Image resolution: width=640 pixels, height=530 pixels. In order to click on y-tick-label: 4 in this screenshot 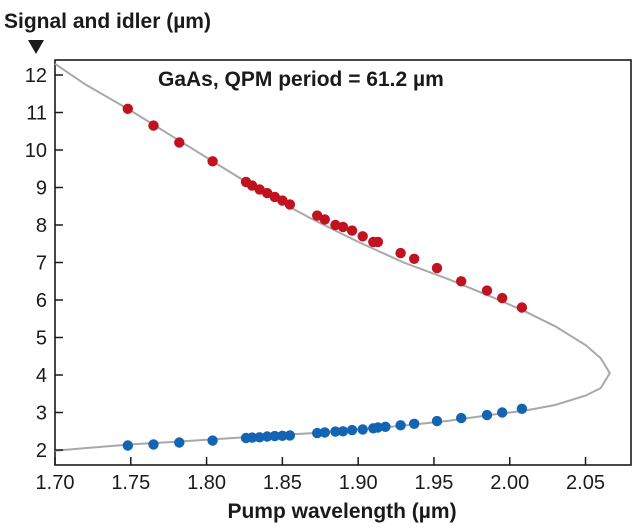, I will do `click(41, 376)`.